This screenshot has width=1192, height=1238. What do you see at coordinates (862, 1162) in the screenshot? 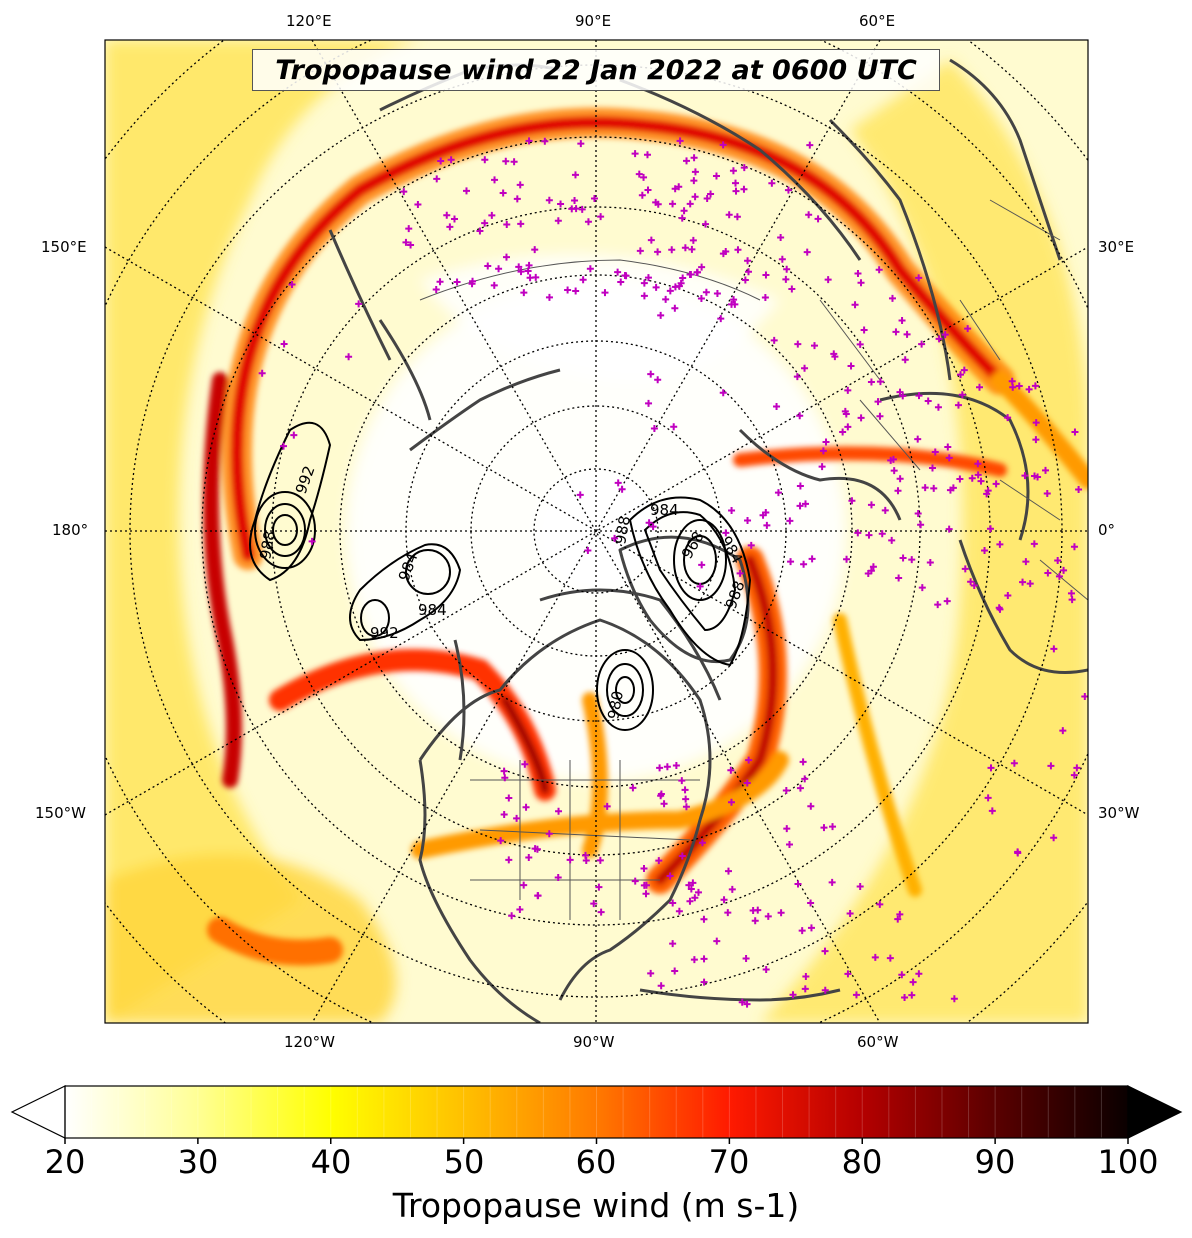
I see `colorbar-tick-label: 80` at bounding box center [862, 1162].